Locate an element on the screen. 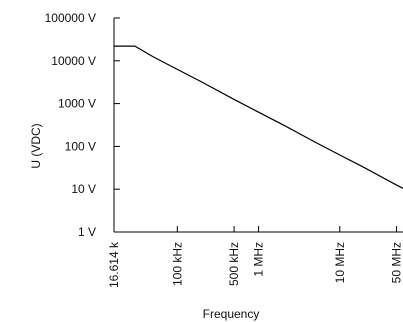 The height and width of the screenshot is (322, 403). y-tick-label-3: 1000 V is located at coordinates (77, 104).